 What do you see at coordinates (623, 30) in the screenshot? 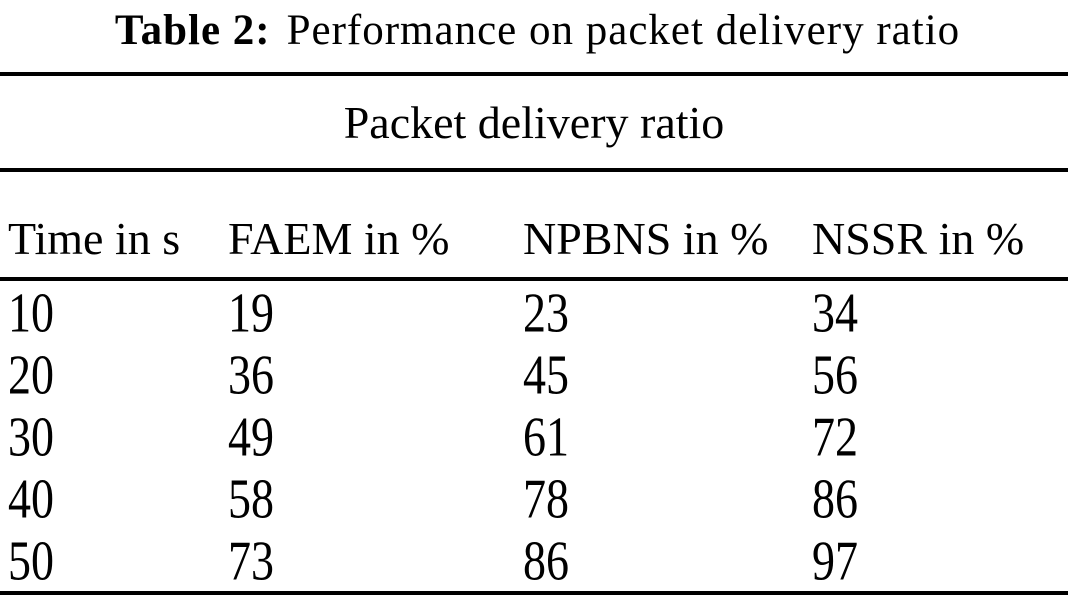
I see `table-caption-text: Performance on packet delivery ratio` at bounding box center [623, 30].